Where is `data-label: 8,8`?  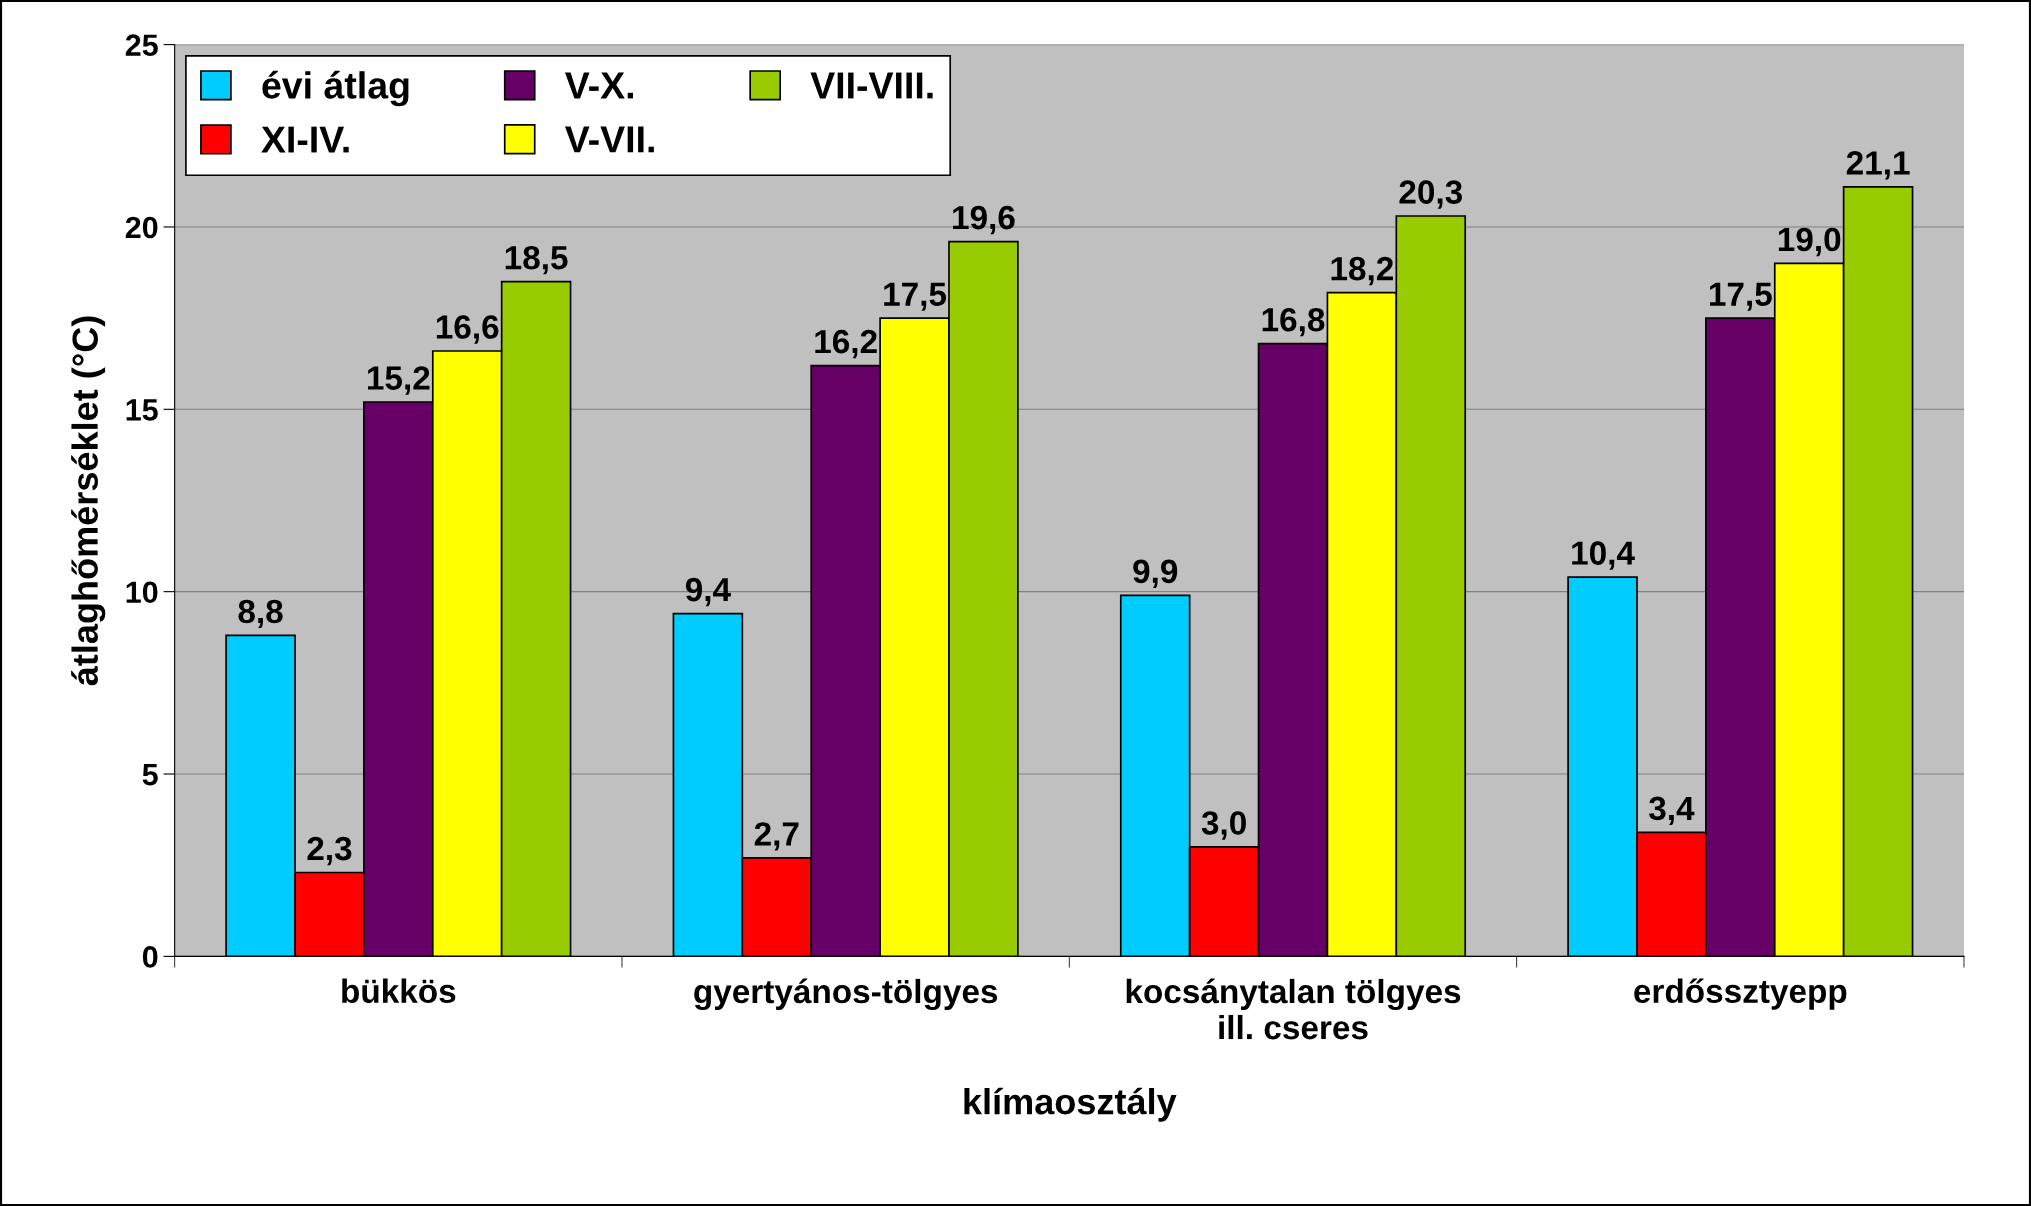
data-label: 8,8 is located at coordinates (260, 614).